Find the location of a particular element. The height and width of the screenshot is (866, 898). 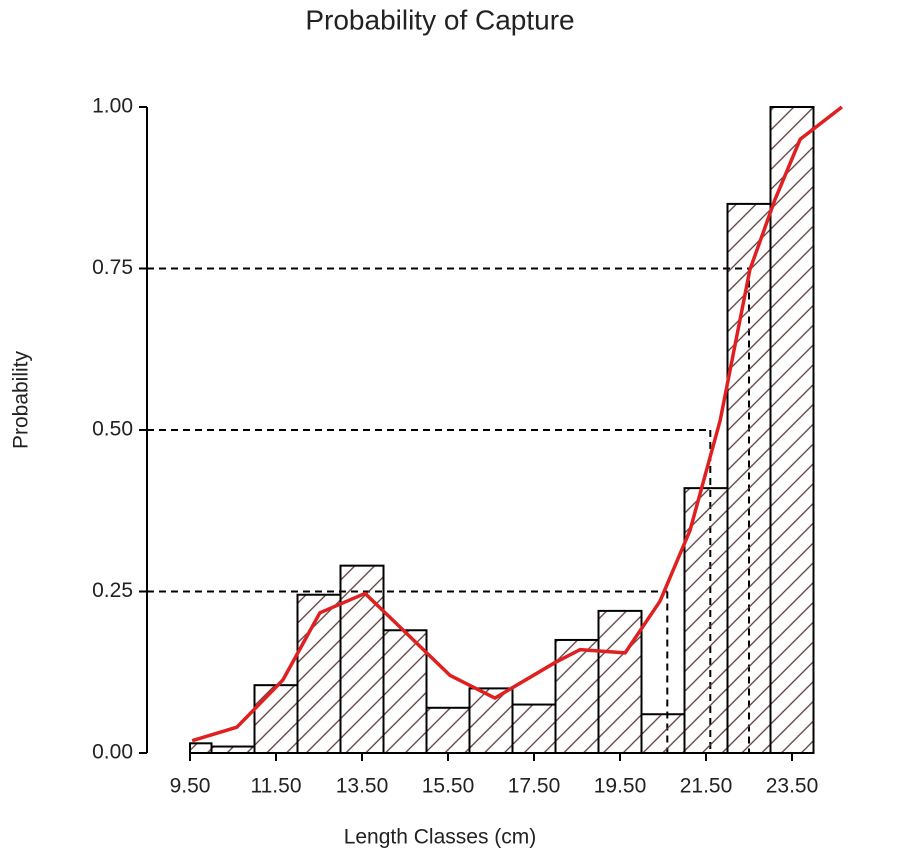

y-axis-label: Probability is located at coordinates (21, 399).